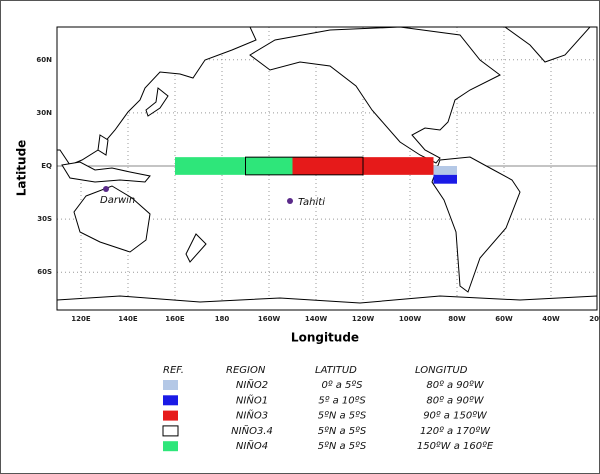 This screenshot has width=600, height=474. What do you see at coordinates (336, 370) in the screenshot?
I see `legend-header: LATITUD` at bounding box center [336, 370].